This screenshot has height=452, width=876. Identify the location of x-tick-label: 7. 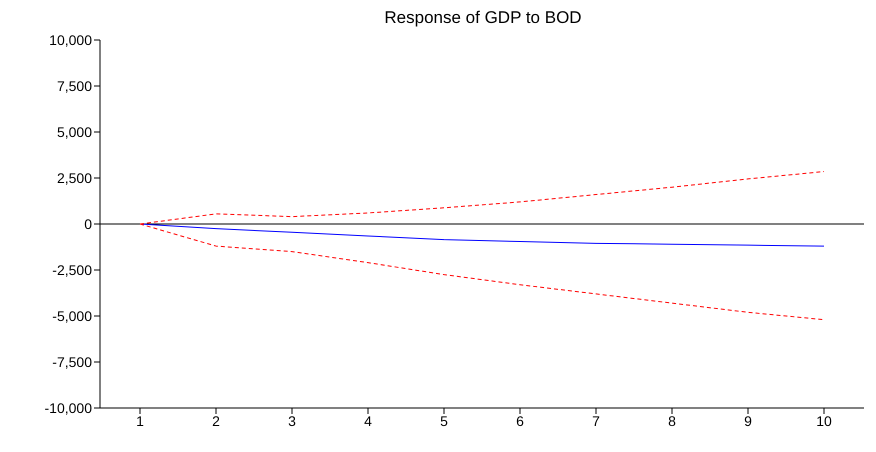
(596, 420).